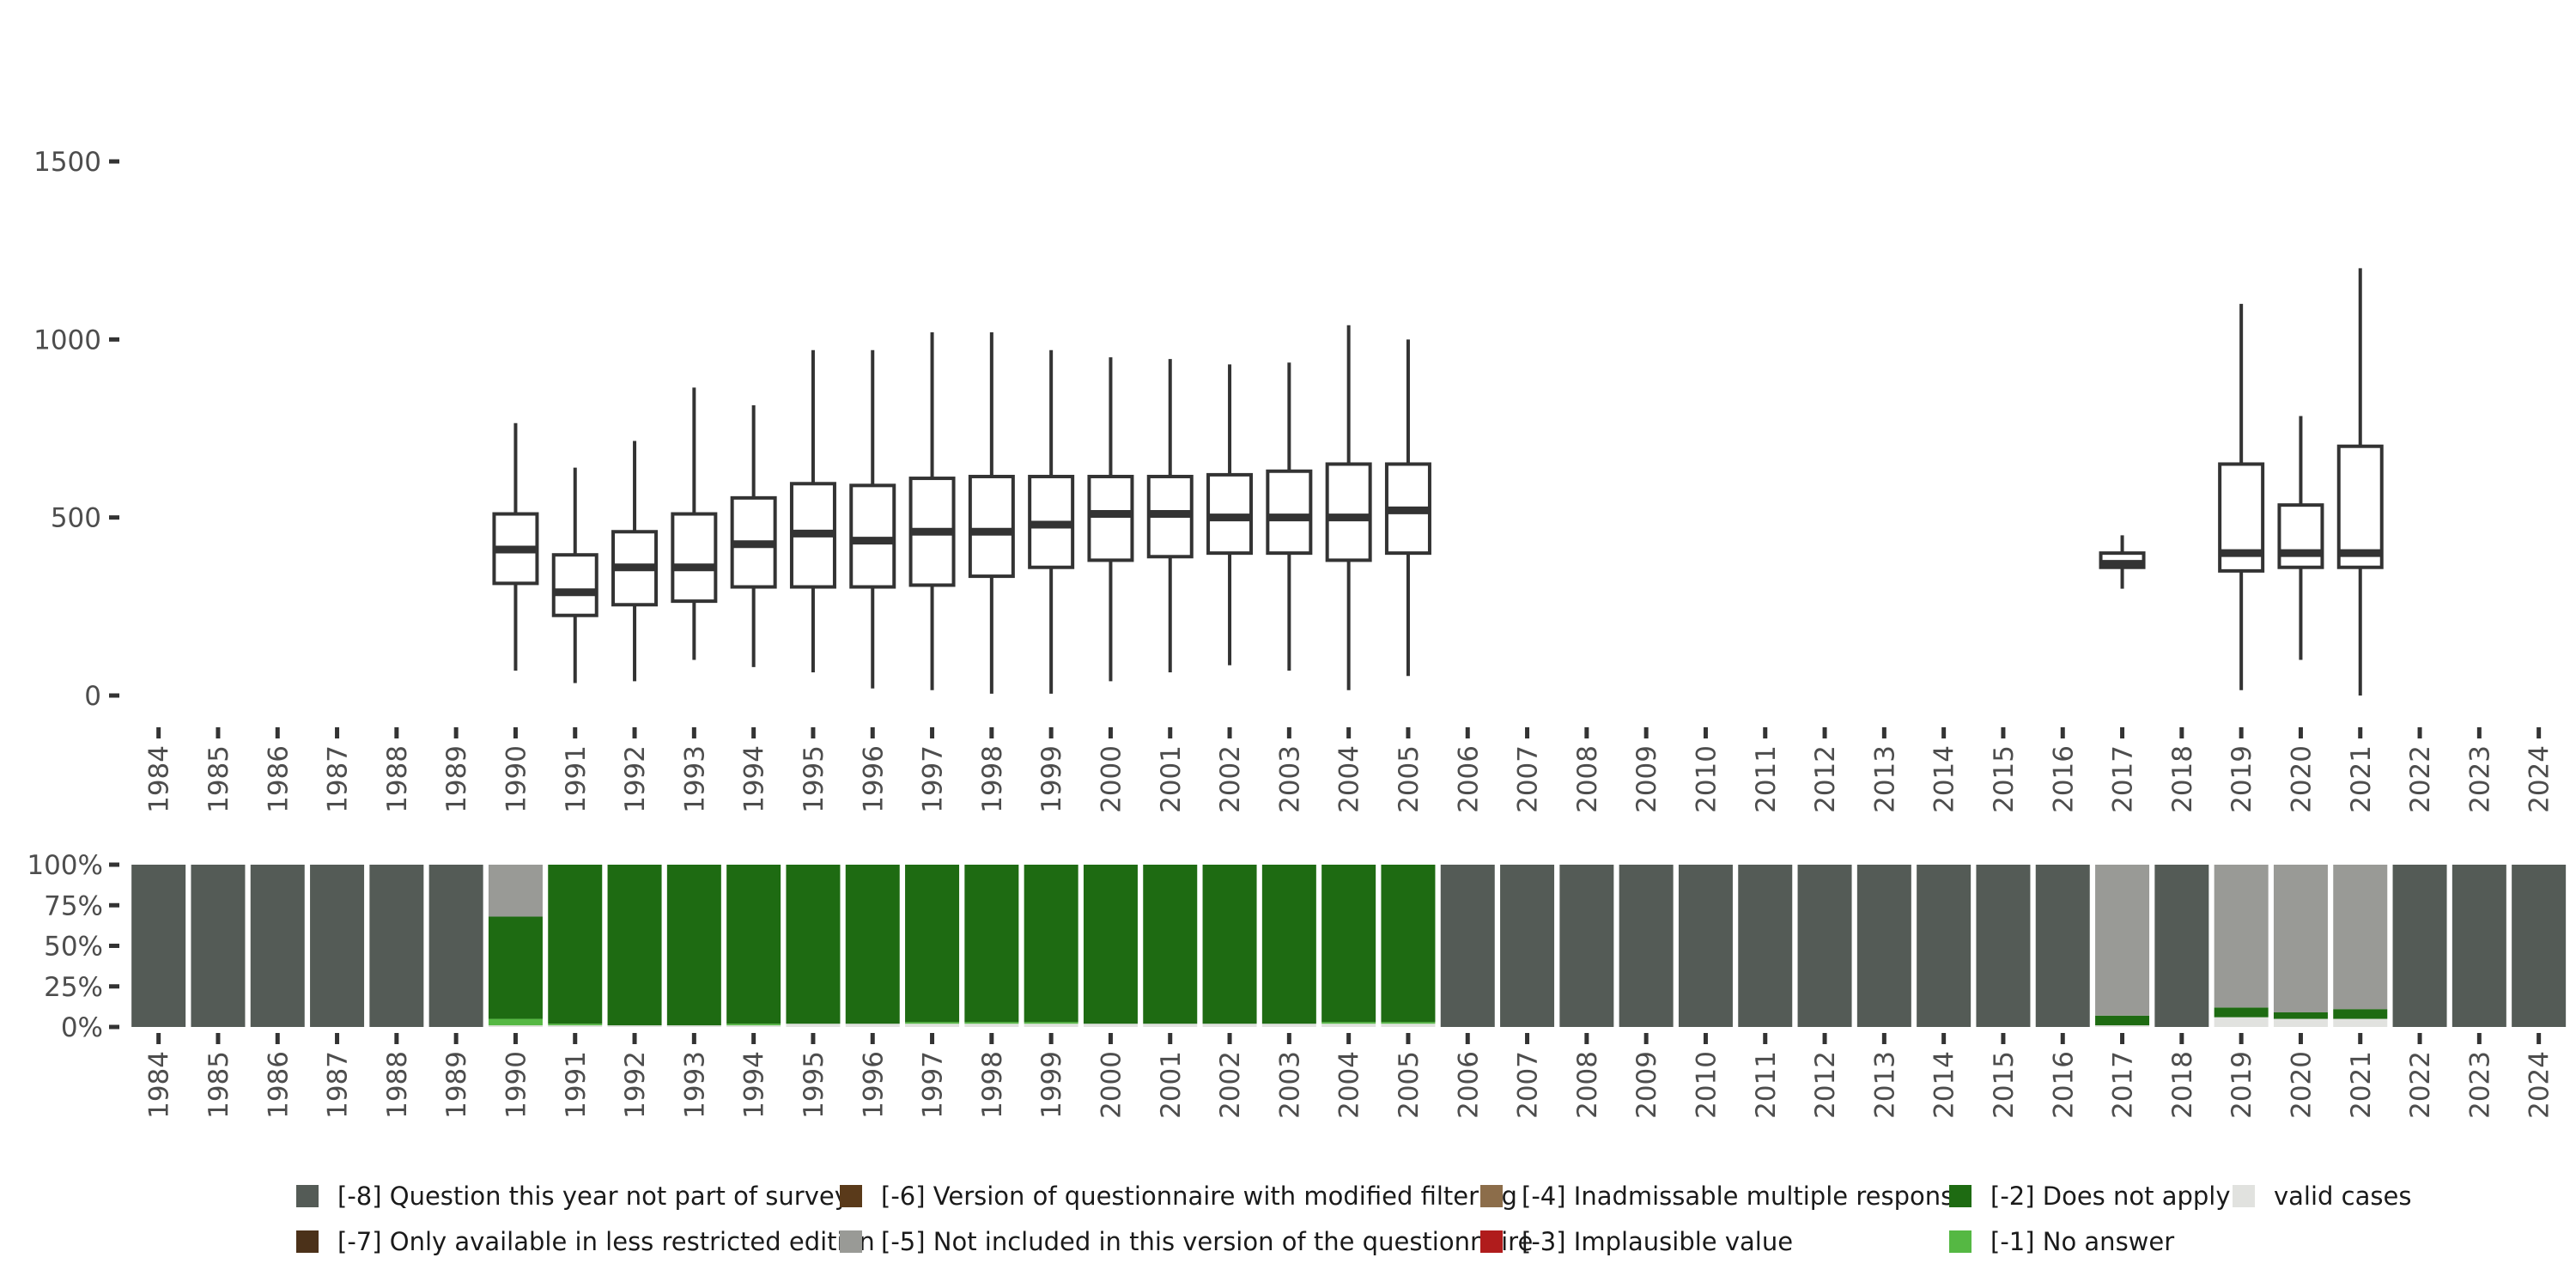  What do you see at coordinates (1528, 779) in the screenshot?
I see `x-tick-label: 2007` at bounding box center [1528, 779].